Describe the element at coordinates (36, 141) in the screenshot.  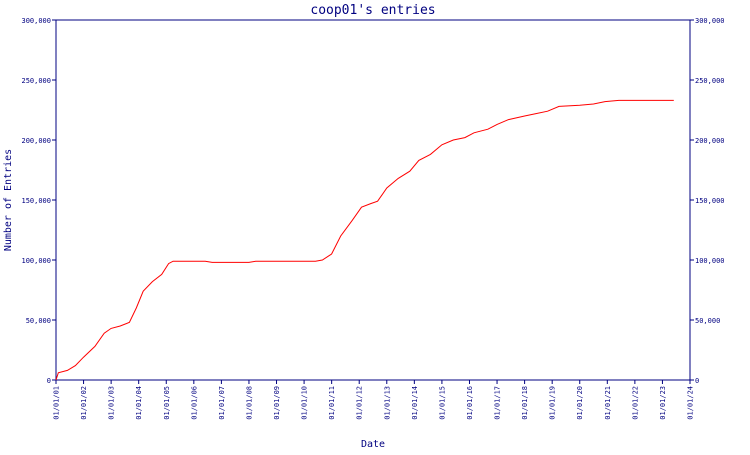
I see `y-tick-label-left: 200,000` at that location.